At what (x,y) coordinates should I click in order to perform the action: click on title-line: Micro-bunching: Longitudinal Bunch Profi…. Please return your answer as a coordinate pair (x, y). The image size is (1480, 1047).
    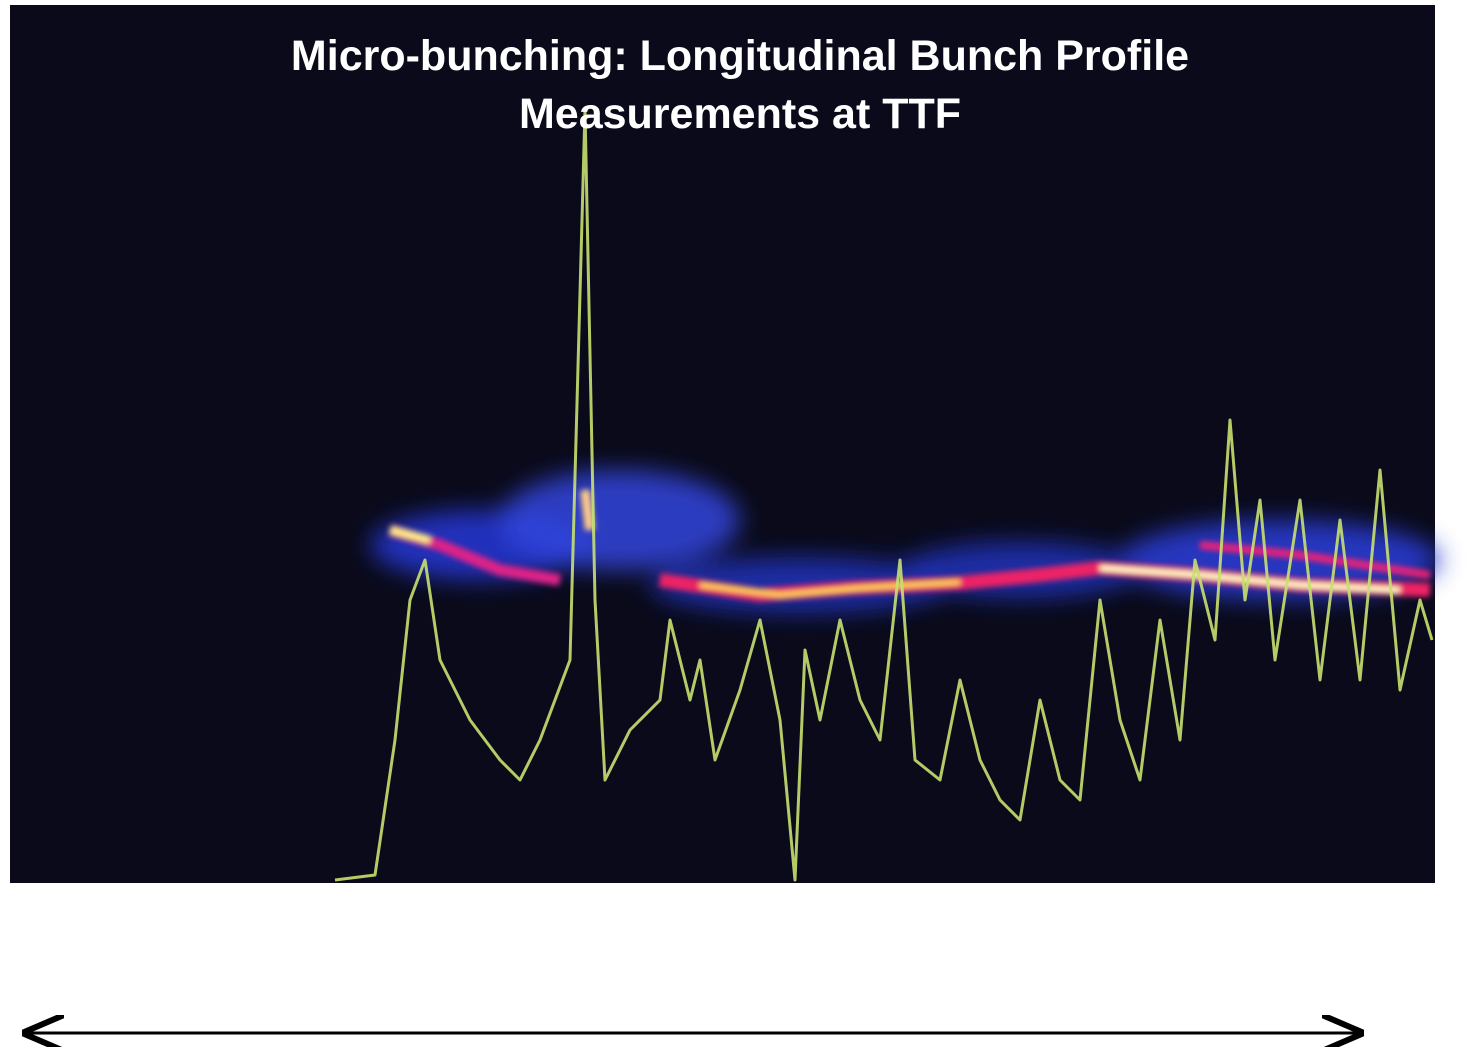
    Looking at the image, I should click on (740, 56).